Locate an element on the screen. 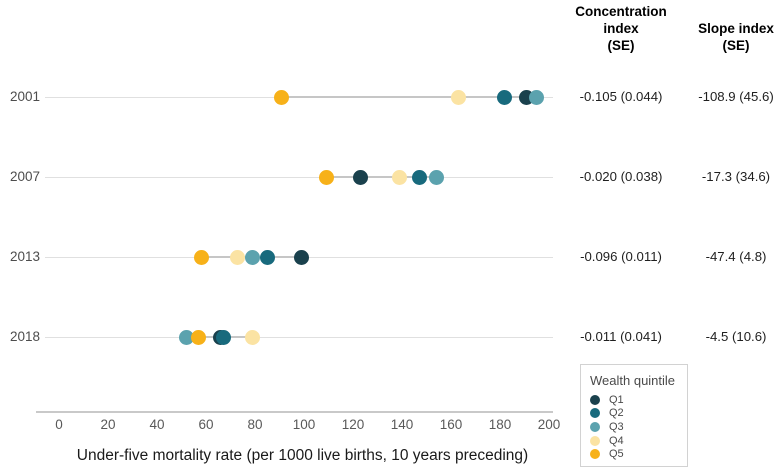 This screenshot has height=471, width=777. legend-item-q3: Q3 is located at coordinates (634, 427).